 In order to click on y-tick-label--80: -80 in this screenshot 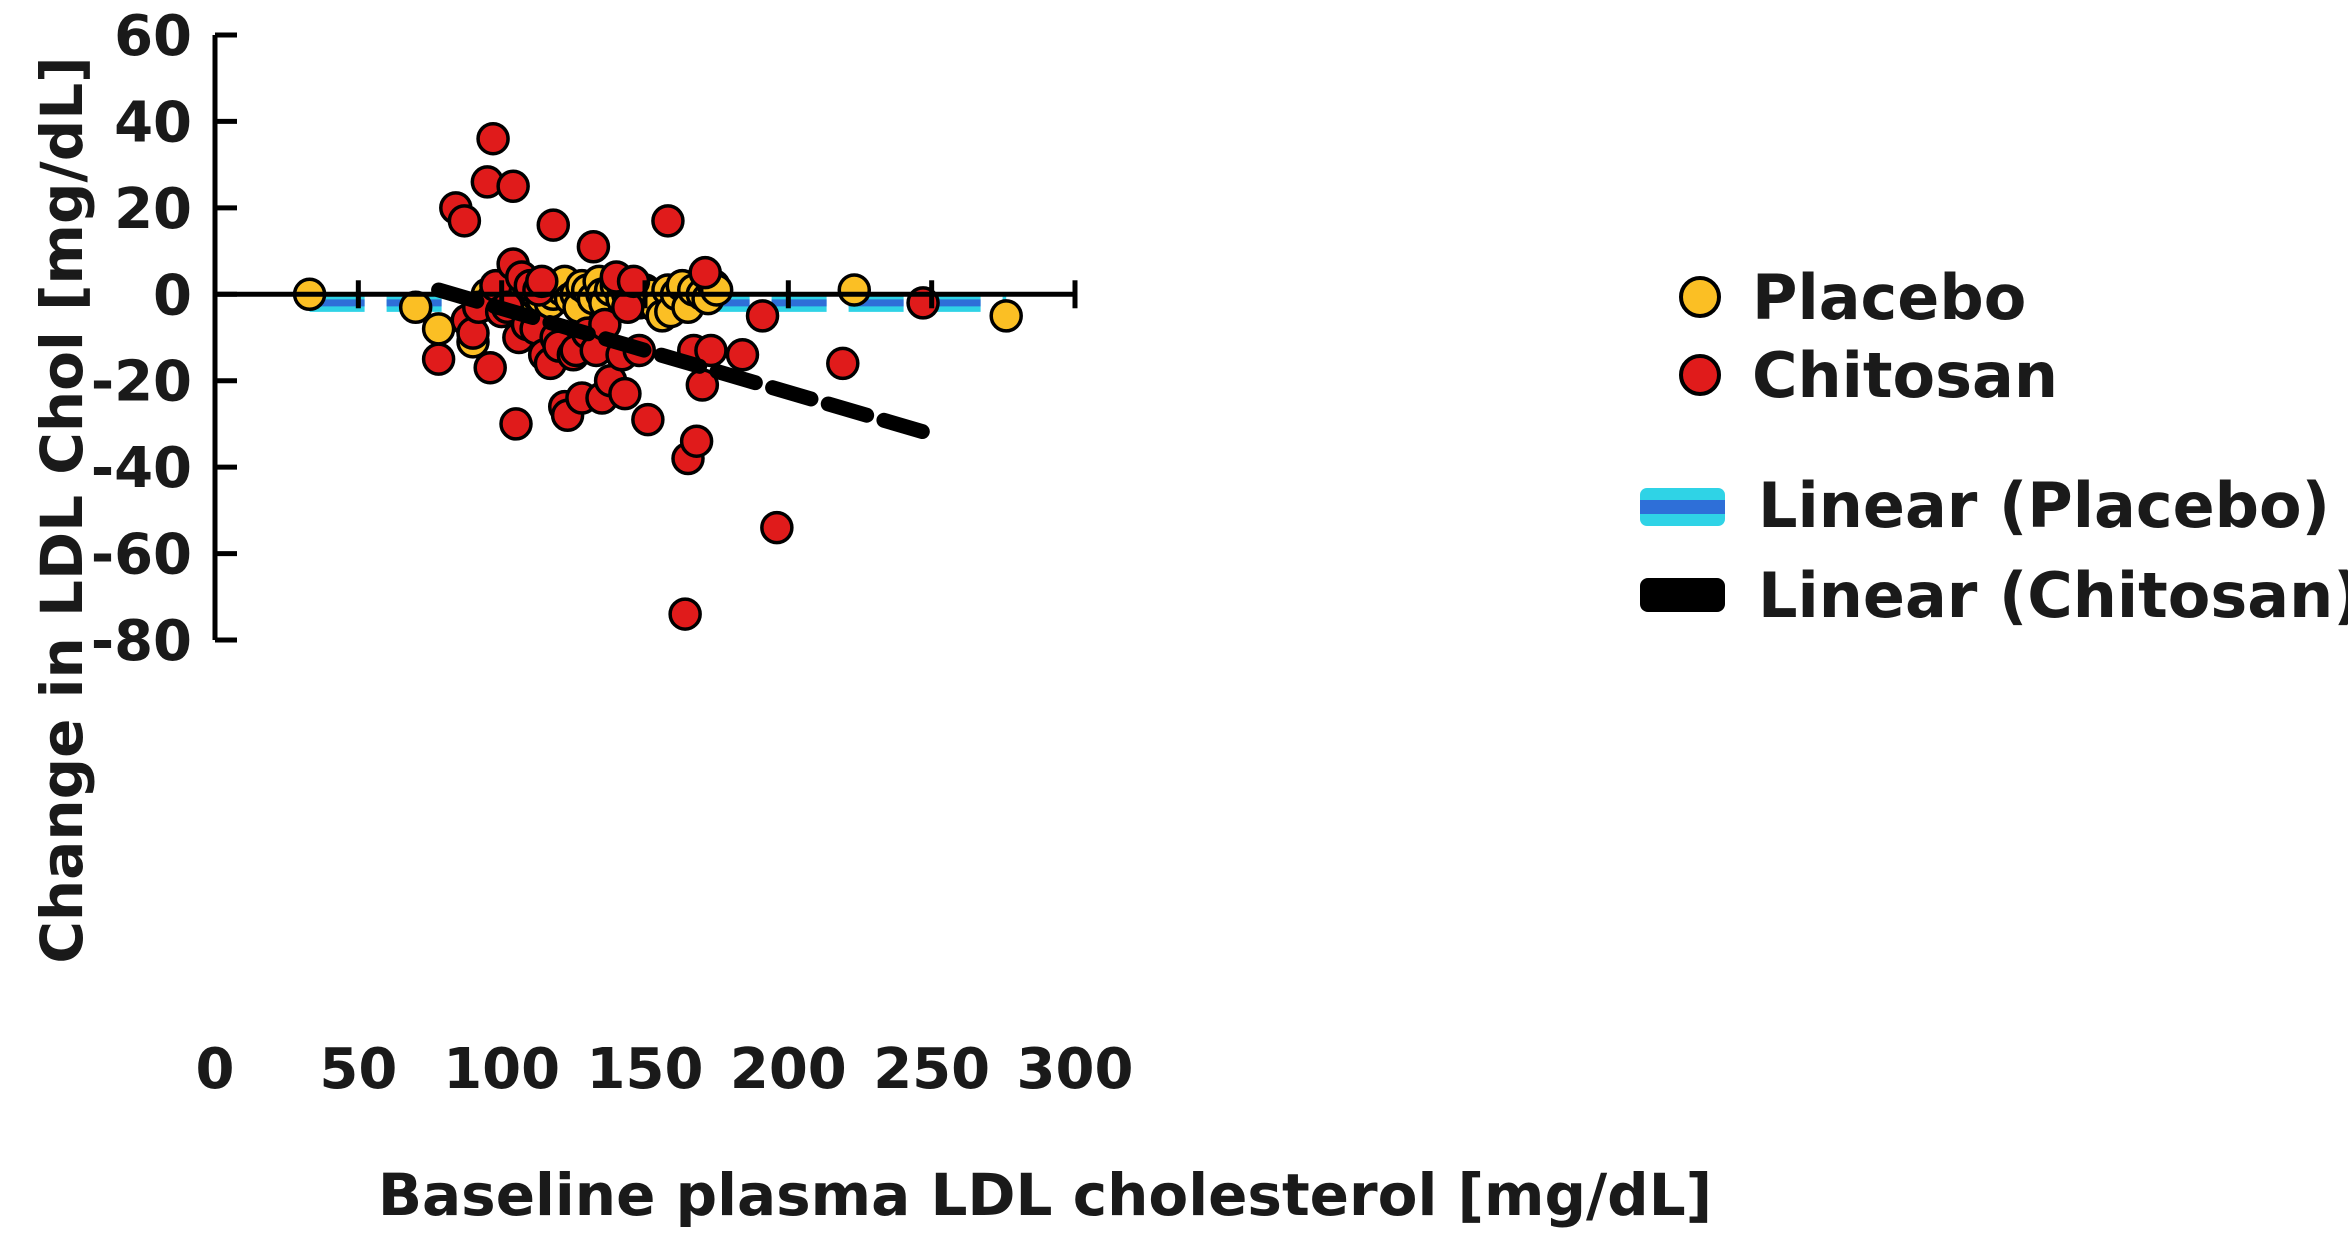, I will do `click(141, 641)`.